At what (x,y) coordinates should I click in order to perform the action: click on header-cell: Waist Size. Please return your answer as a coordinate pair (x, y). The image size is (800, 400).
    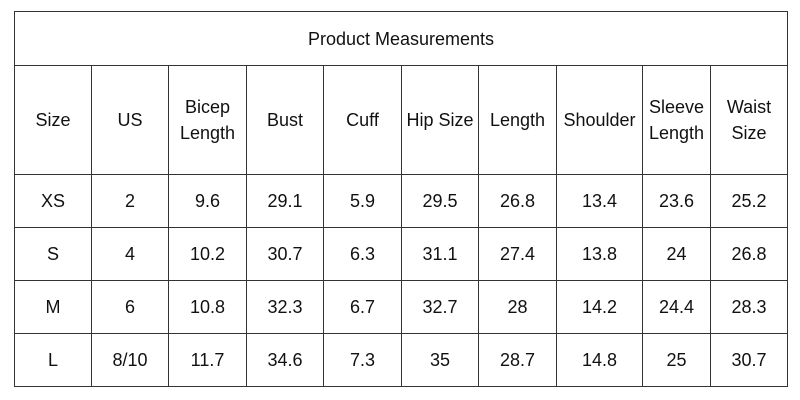
    Looking at the image, I should click on (749, 120).